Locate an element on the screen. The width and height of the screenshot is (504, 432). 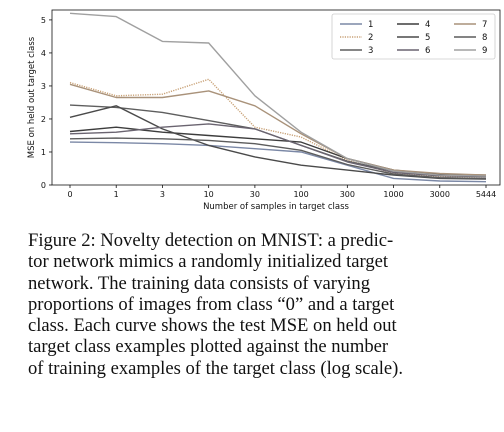
legend-label-3: 3 is located at coordinates (370, 51).